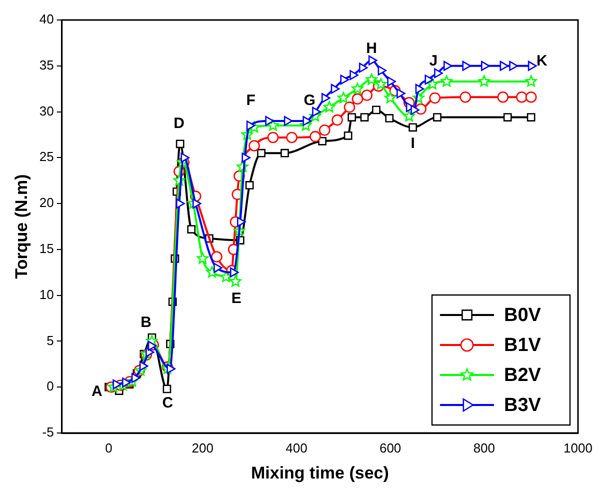  I want to click on x-tick-label: 1000, so click(578, 448).